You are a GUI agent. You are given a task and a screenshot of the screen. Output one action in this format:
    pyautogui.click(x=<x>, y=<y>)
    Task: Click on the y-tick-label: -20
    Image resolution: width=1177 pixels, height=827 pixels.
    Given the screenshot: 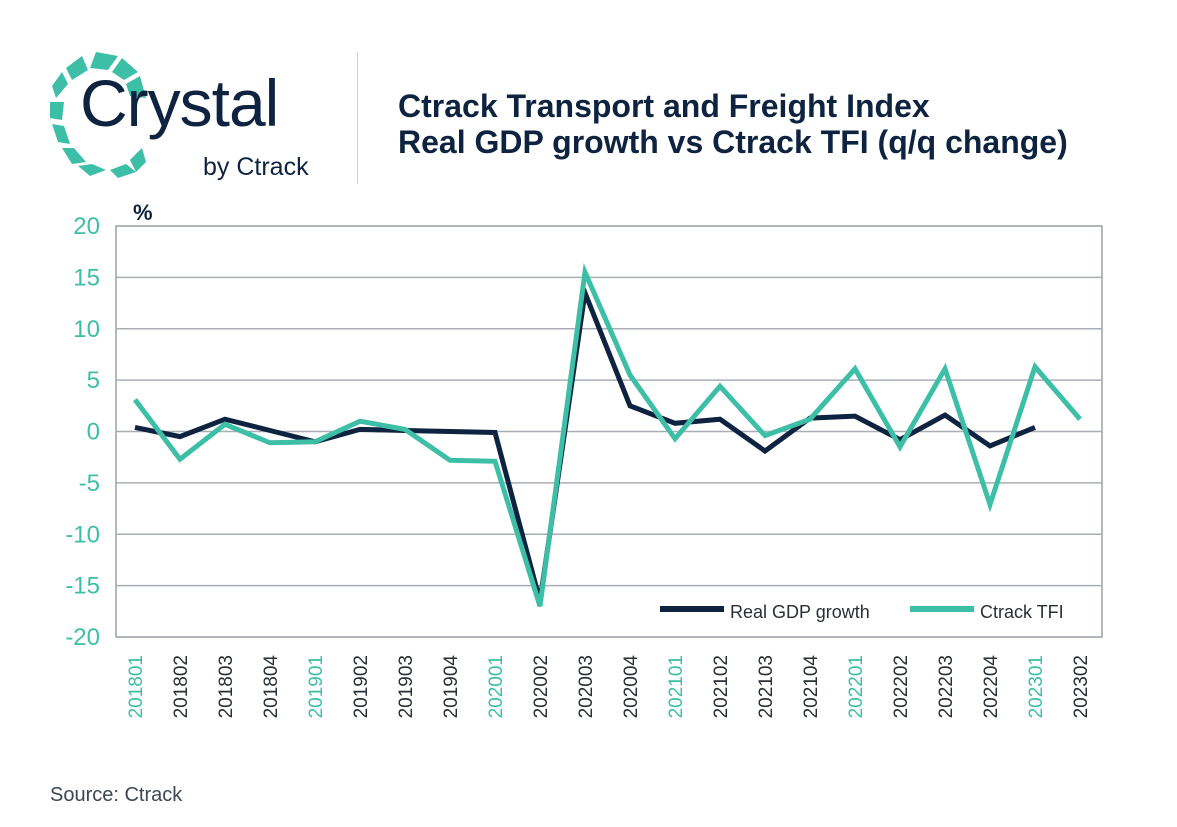 What is the action you would take?
    pyautogui.click(x=82, y=637)
    